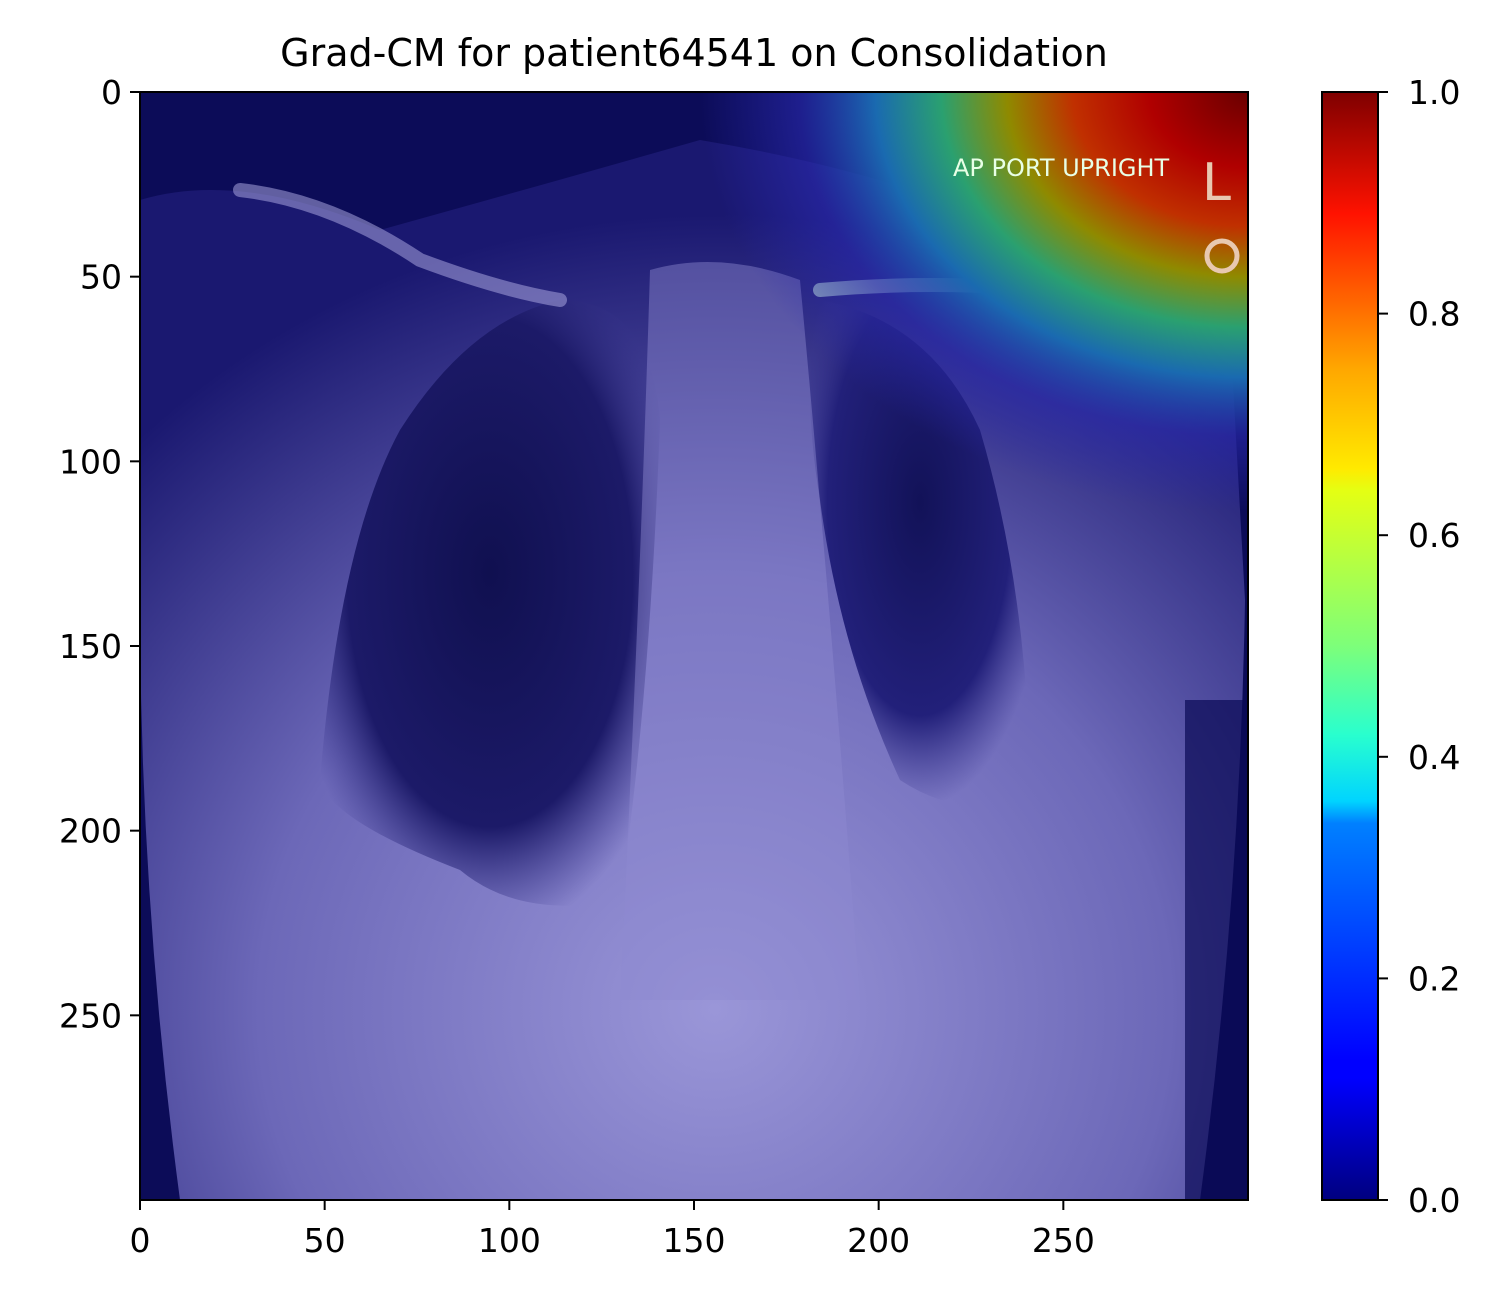 Image resolution: width=1502 pixels, height=1302 pixels. Describe the element at coordinates (1434, 1200) in the screenshot. I see `colorbar-tick-label: 0.0` at that location.